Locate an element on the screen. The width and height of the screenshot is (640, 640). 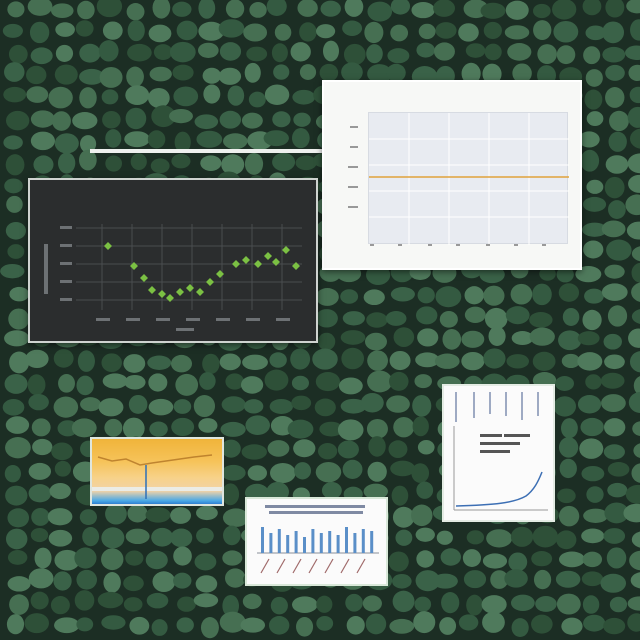
bar-chart-bars is located at coordinates (317, 540).